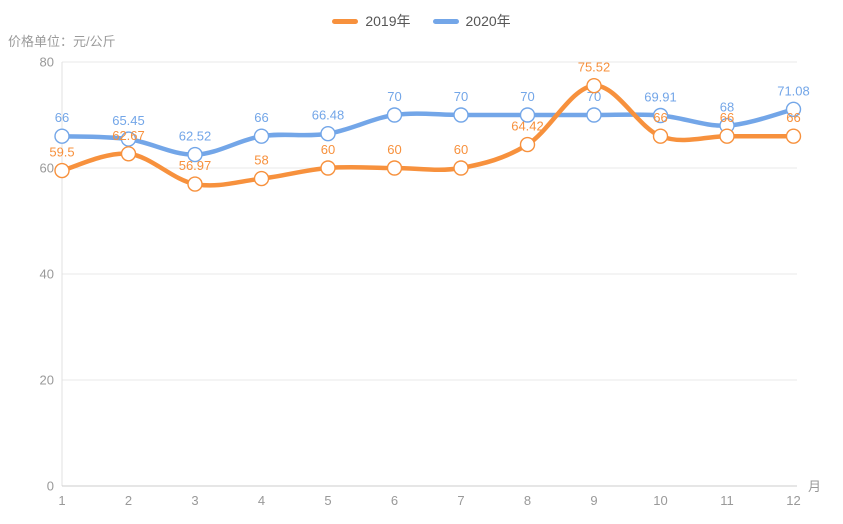 The height and width of the screenshot is (524, 843). What do you see at coordinates (61, 500) in the screenshot?
I see `x-tick-label: 1` at bounding box center [61, 500].